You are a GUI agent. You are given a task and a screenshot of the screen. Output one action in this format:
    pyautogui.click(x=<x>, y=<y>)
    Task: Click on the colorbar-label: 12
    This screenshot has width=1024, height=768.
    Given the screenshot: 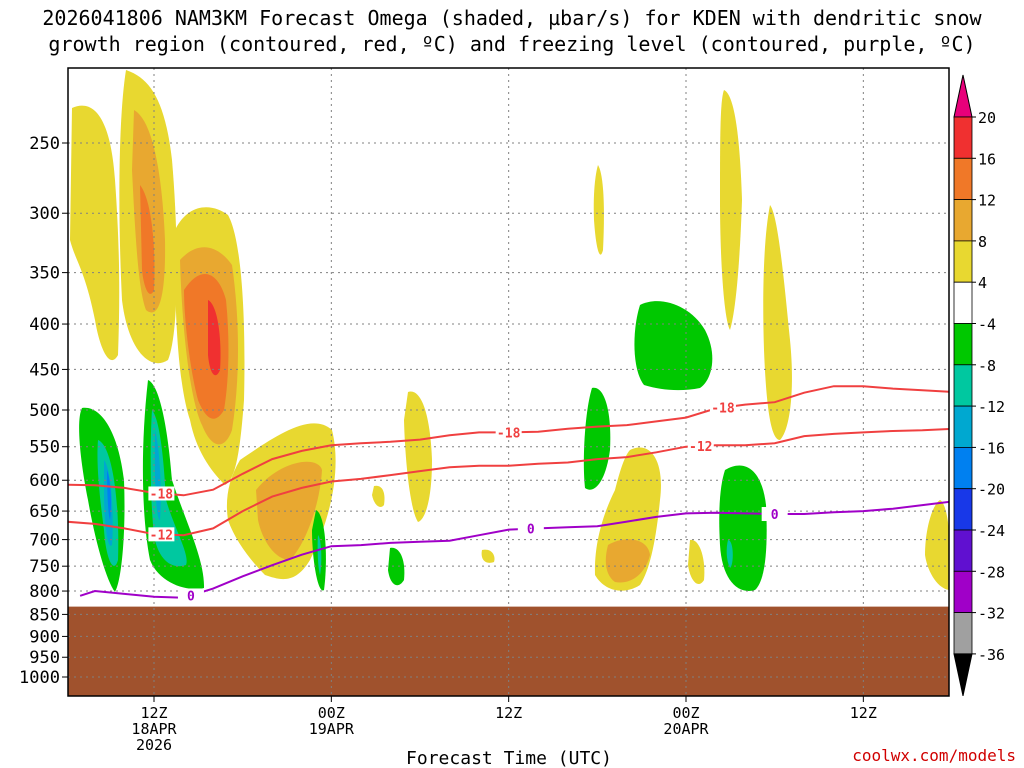 What is the action you would take?
    pyautogui.click(x=987, y=201)
    